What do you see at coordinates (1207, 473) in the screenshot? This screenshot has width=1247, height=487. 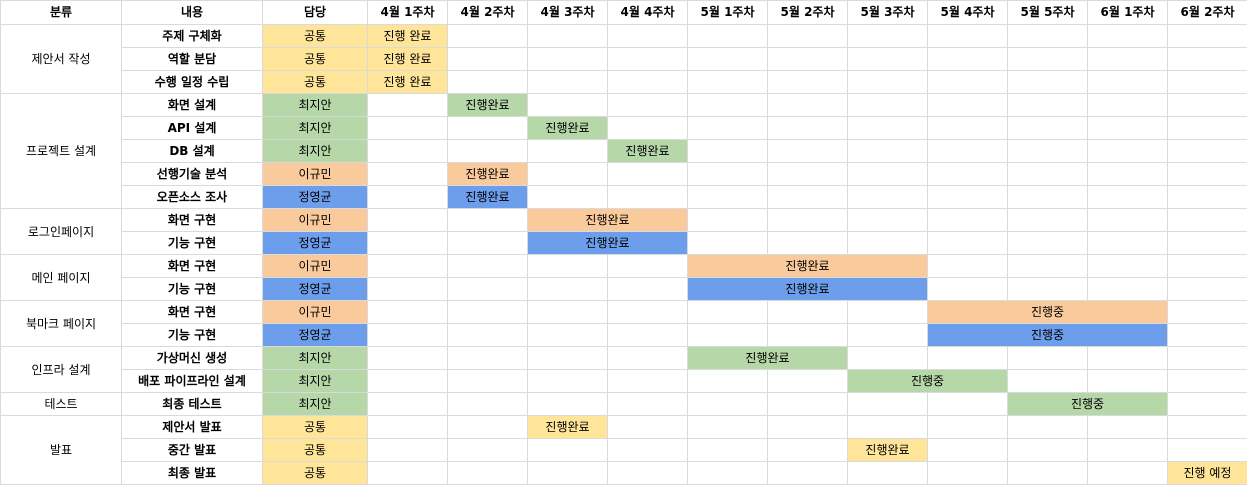 I see `task-bar: 진행 예정` at bounding box center [1207, 473].